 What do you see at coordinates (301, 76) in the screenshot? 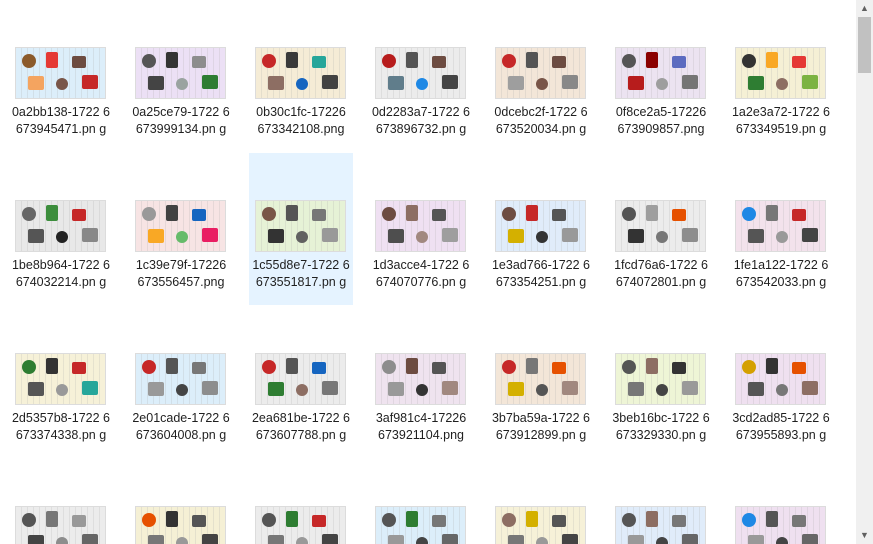
I see `file-item: 0b30c1fc-17226 673342108.png` at bounding box center [301, 76].